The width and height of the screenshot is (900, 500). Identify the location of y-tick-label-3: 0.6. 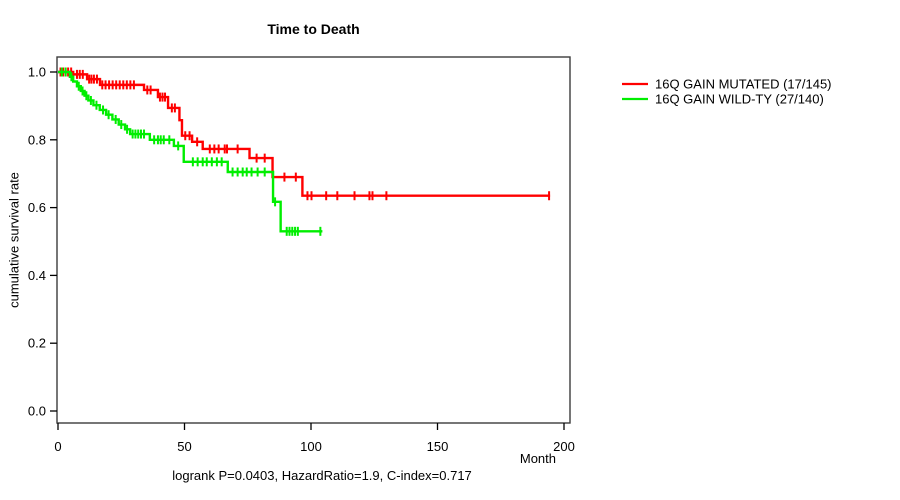
(37, 207).